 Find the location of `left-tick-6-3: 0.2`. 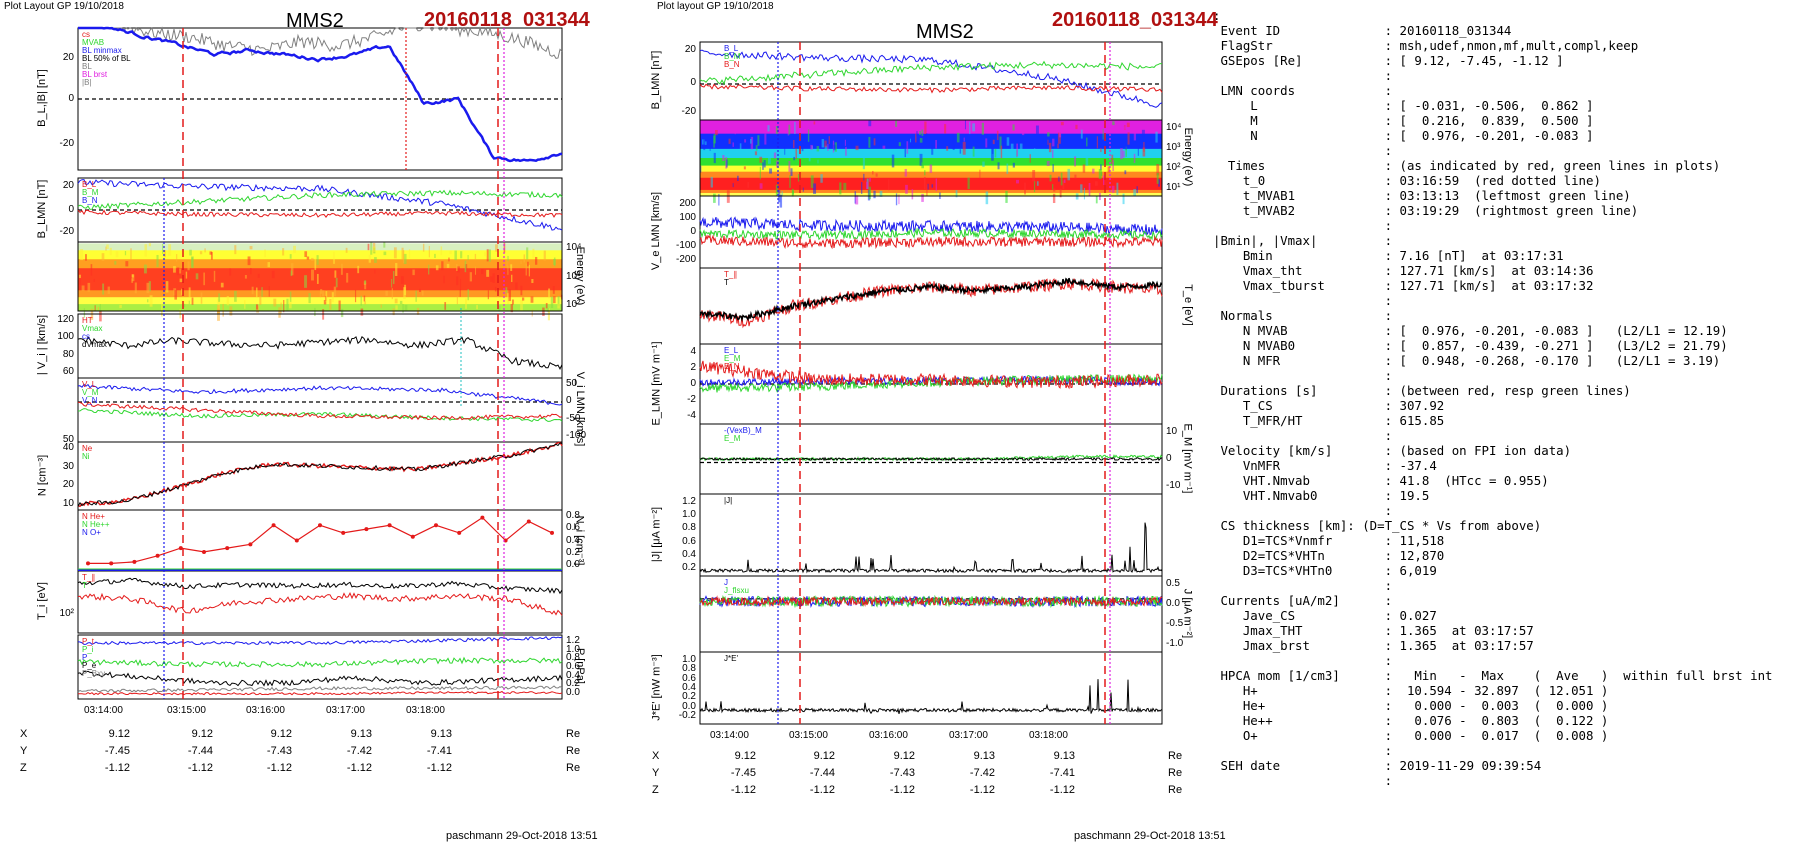

left-tick-6-3: 0.2 is located at coordinates (573, 552).